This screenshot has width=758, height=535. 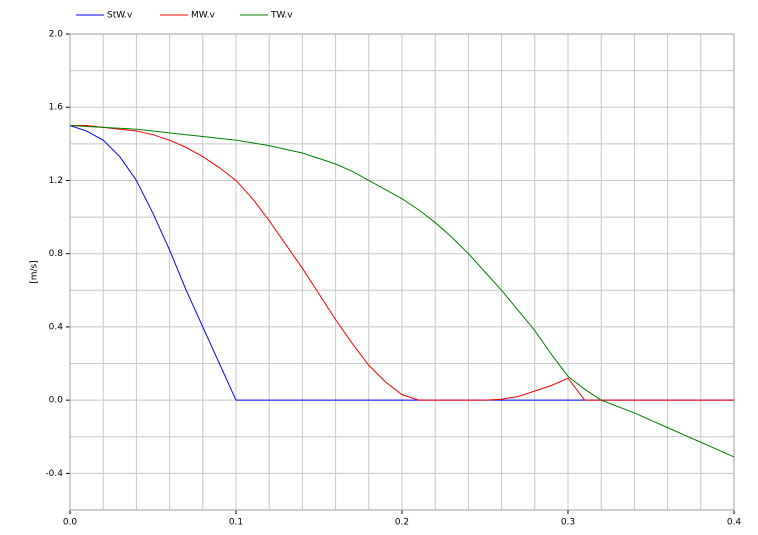 I want to click on y-tick-label: -0.4, so click(x=54, y=474).